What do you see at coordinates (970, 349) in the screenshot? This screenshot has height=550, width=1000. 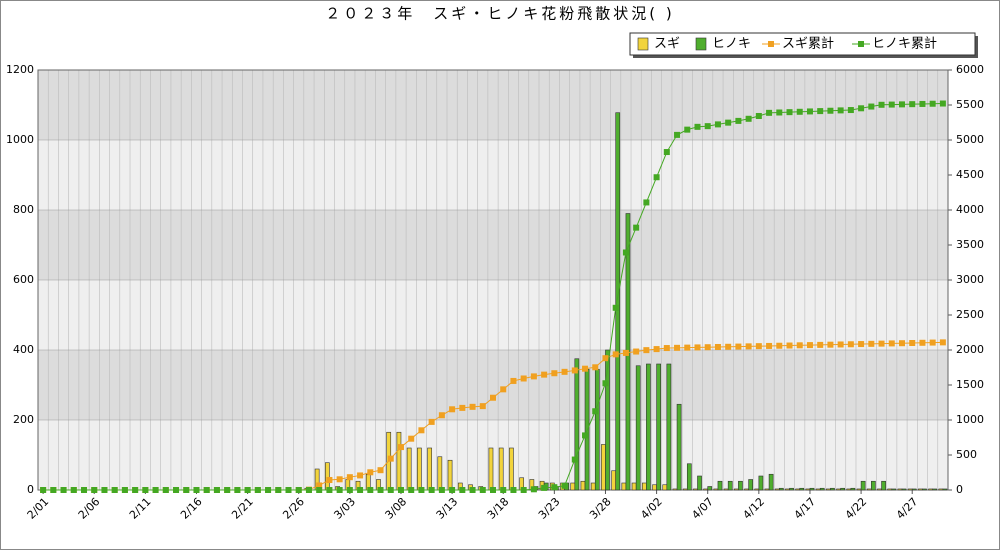 I see `y2-tick-label: 2000` at bounding box center [970, 349].